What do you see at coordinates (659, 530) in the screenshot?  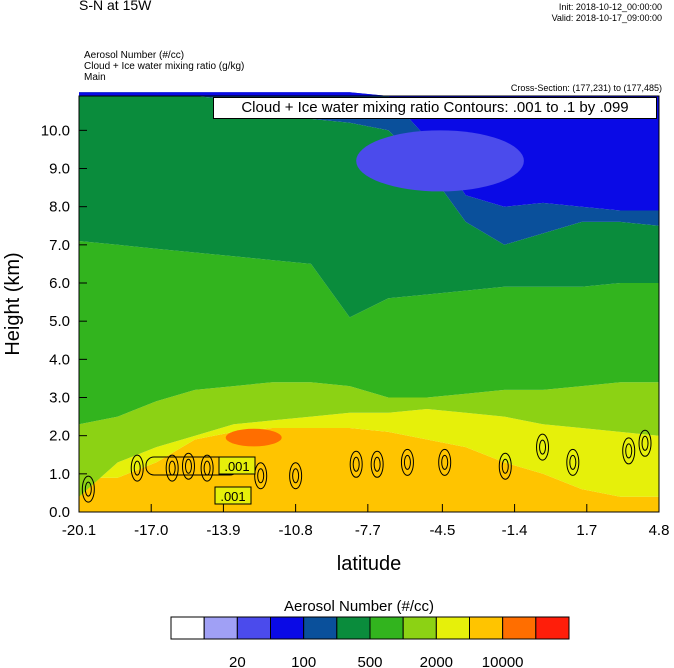 I see `x-tick-label: 4.8` at bounding box center [659, 530].